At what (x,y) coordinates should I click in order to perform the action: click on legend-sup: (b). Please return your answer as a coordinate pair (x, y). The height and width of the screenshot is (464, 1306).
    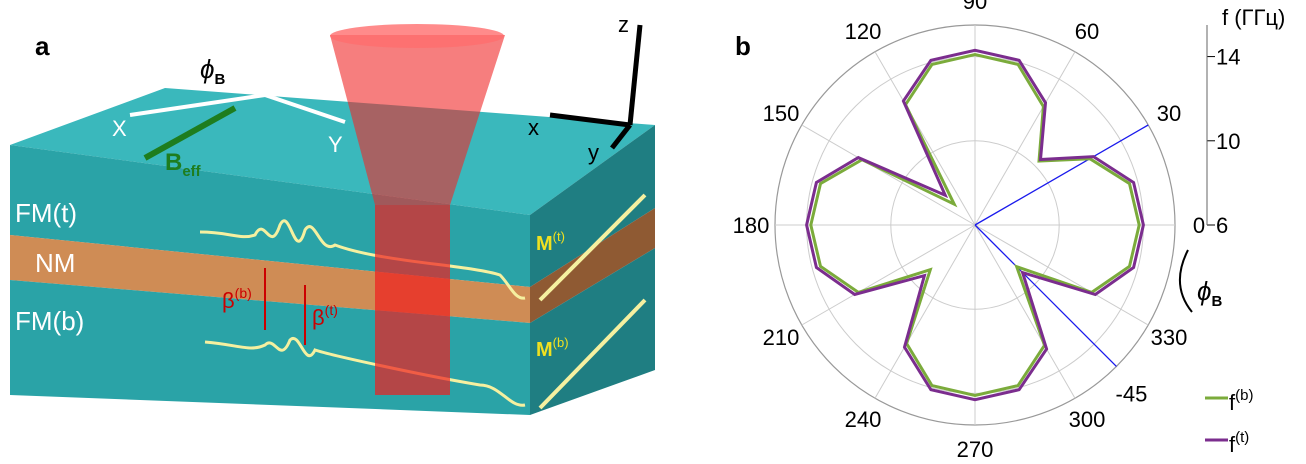
    Looking at the image, I should click on (1244, 395).